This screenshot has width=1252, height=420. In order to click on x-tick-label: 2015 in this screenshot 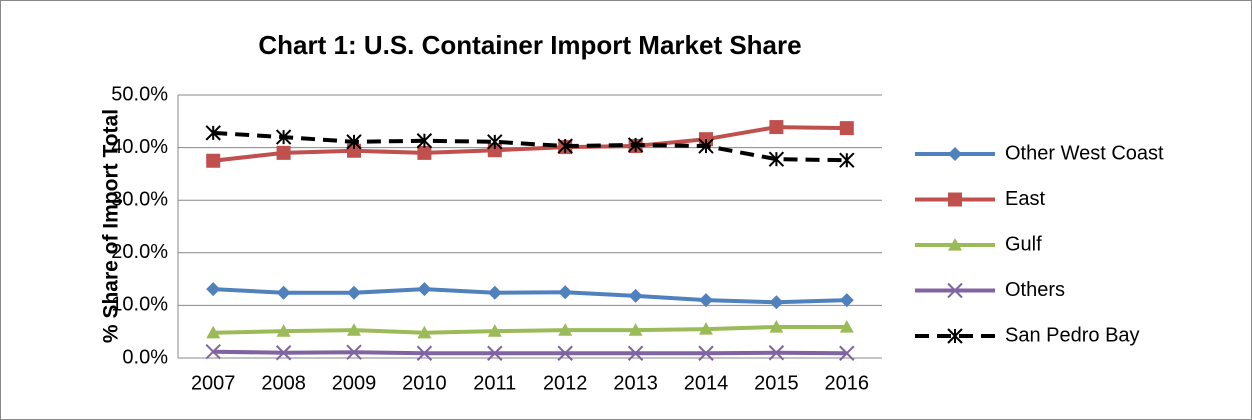, I will do `click(776, 383)`.